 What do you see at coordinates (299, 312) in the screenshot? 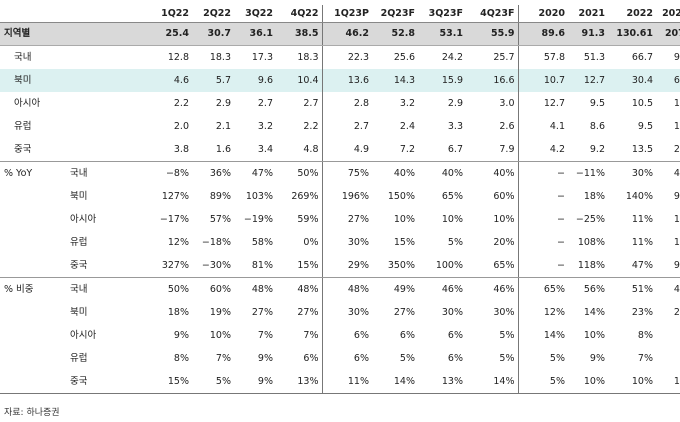
I see `value-cell: 27%` at bounding box center [299, 312].